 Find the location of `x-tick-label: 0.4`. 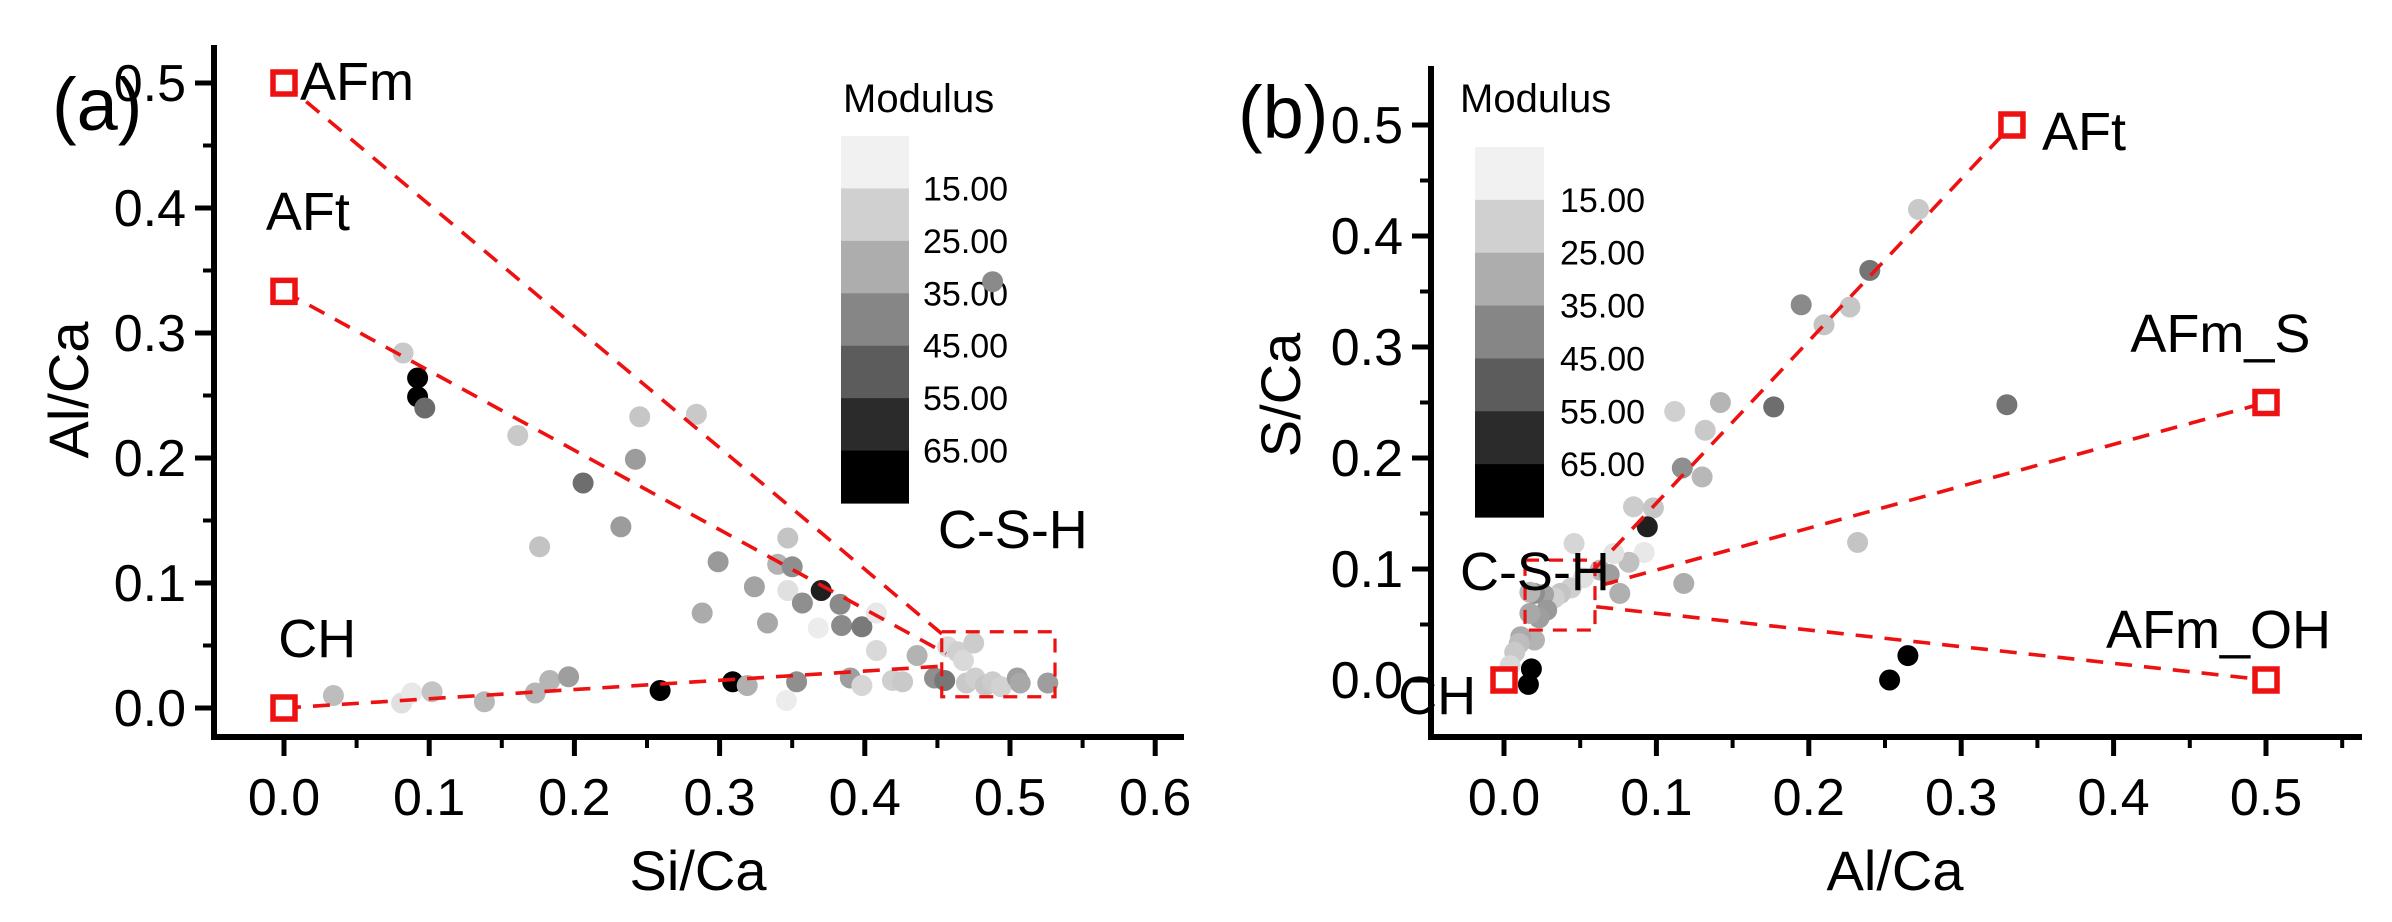

x-tick-label: 0.4 is located at coordinates (2113, 798).